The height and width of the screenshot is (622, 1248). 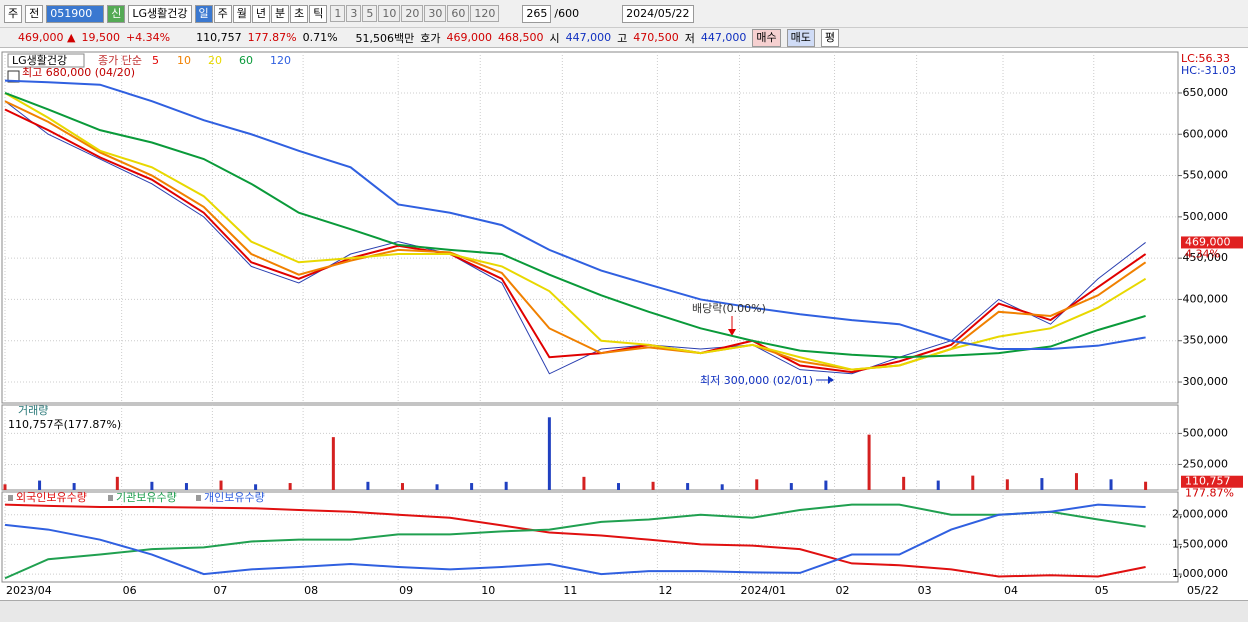 I want to click on low-label: 저, so click(x=689, y=38).